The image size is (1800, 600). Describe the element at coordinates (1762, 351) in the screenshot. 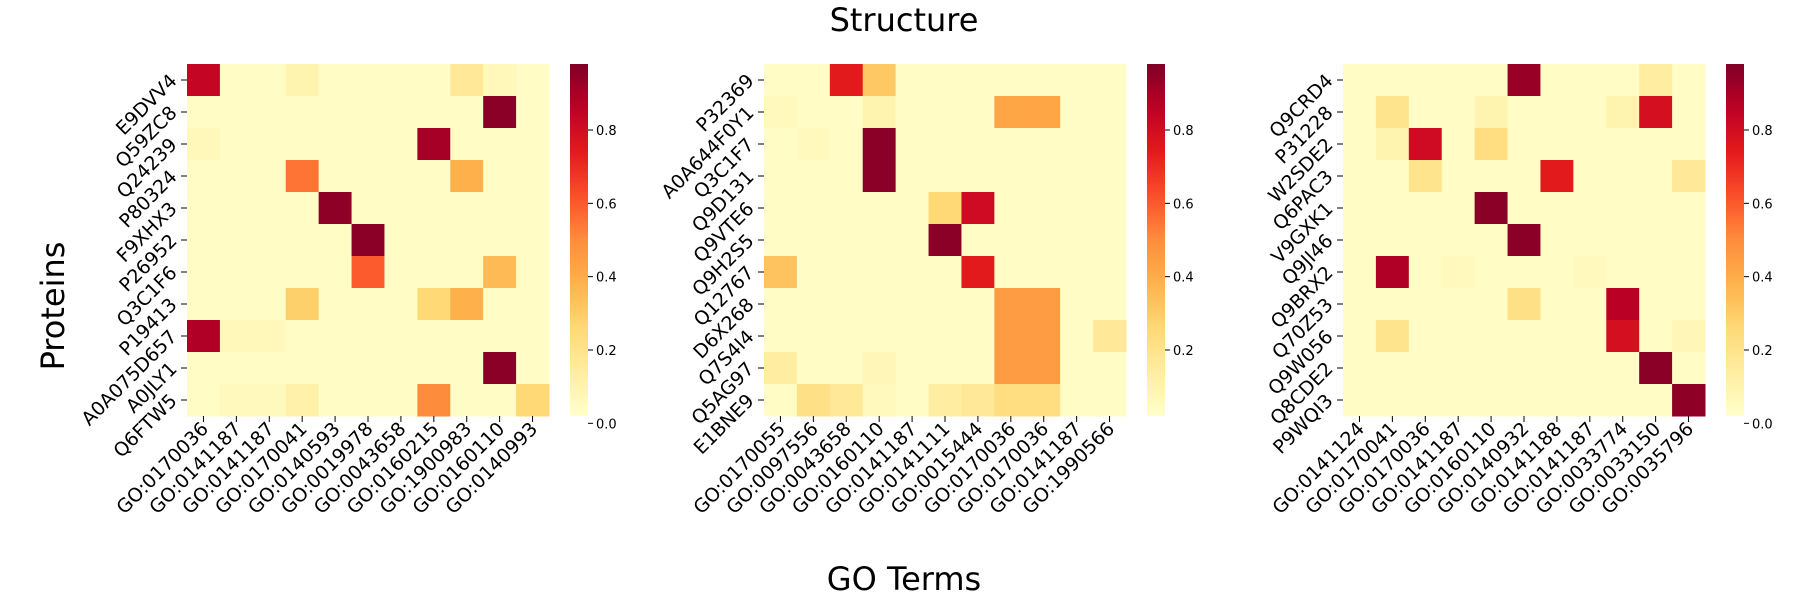

I see `colorbar-tick-label: 0.2` at that location.